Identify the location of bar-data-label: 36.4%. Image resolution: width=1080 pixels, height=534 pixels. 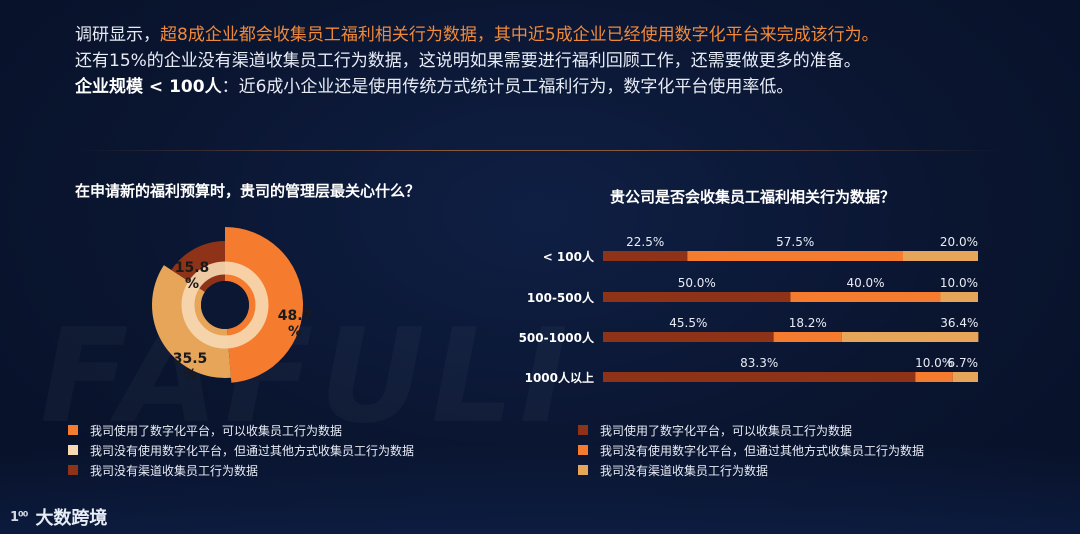
(959, 323).